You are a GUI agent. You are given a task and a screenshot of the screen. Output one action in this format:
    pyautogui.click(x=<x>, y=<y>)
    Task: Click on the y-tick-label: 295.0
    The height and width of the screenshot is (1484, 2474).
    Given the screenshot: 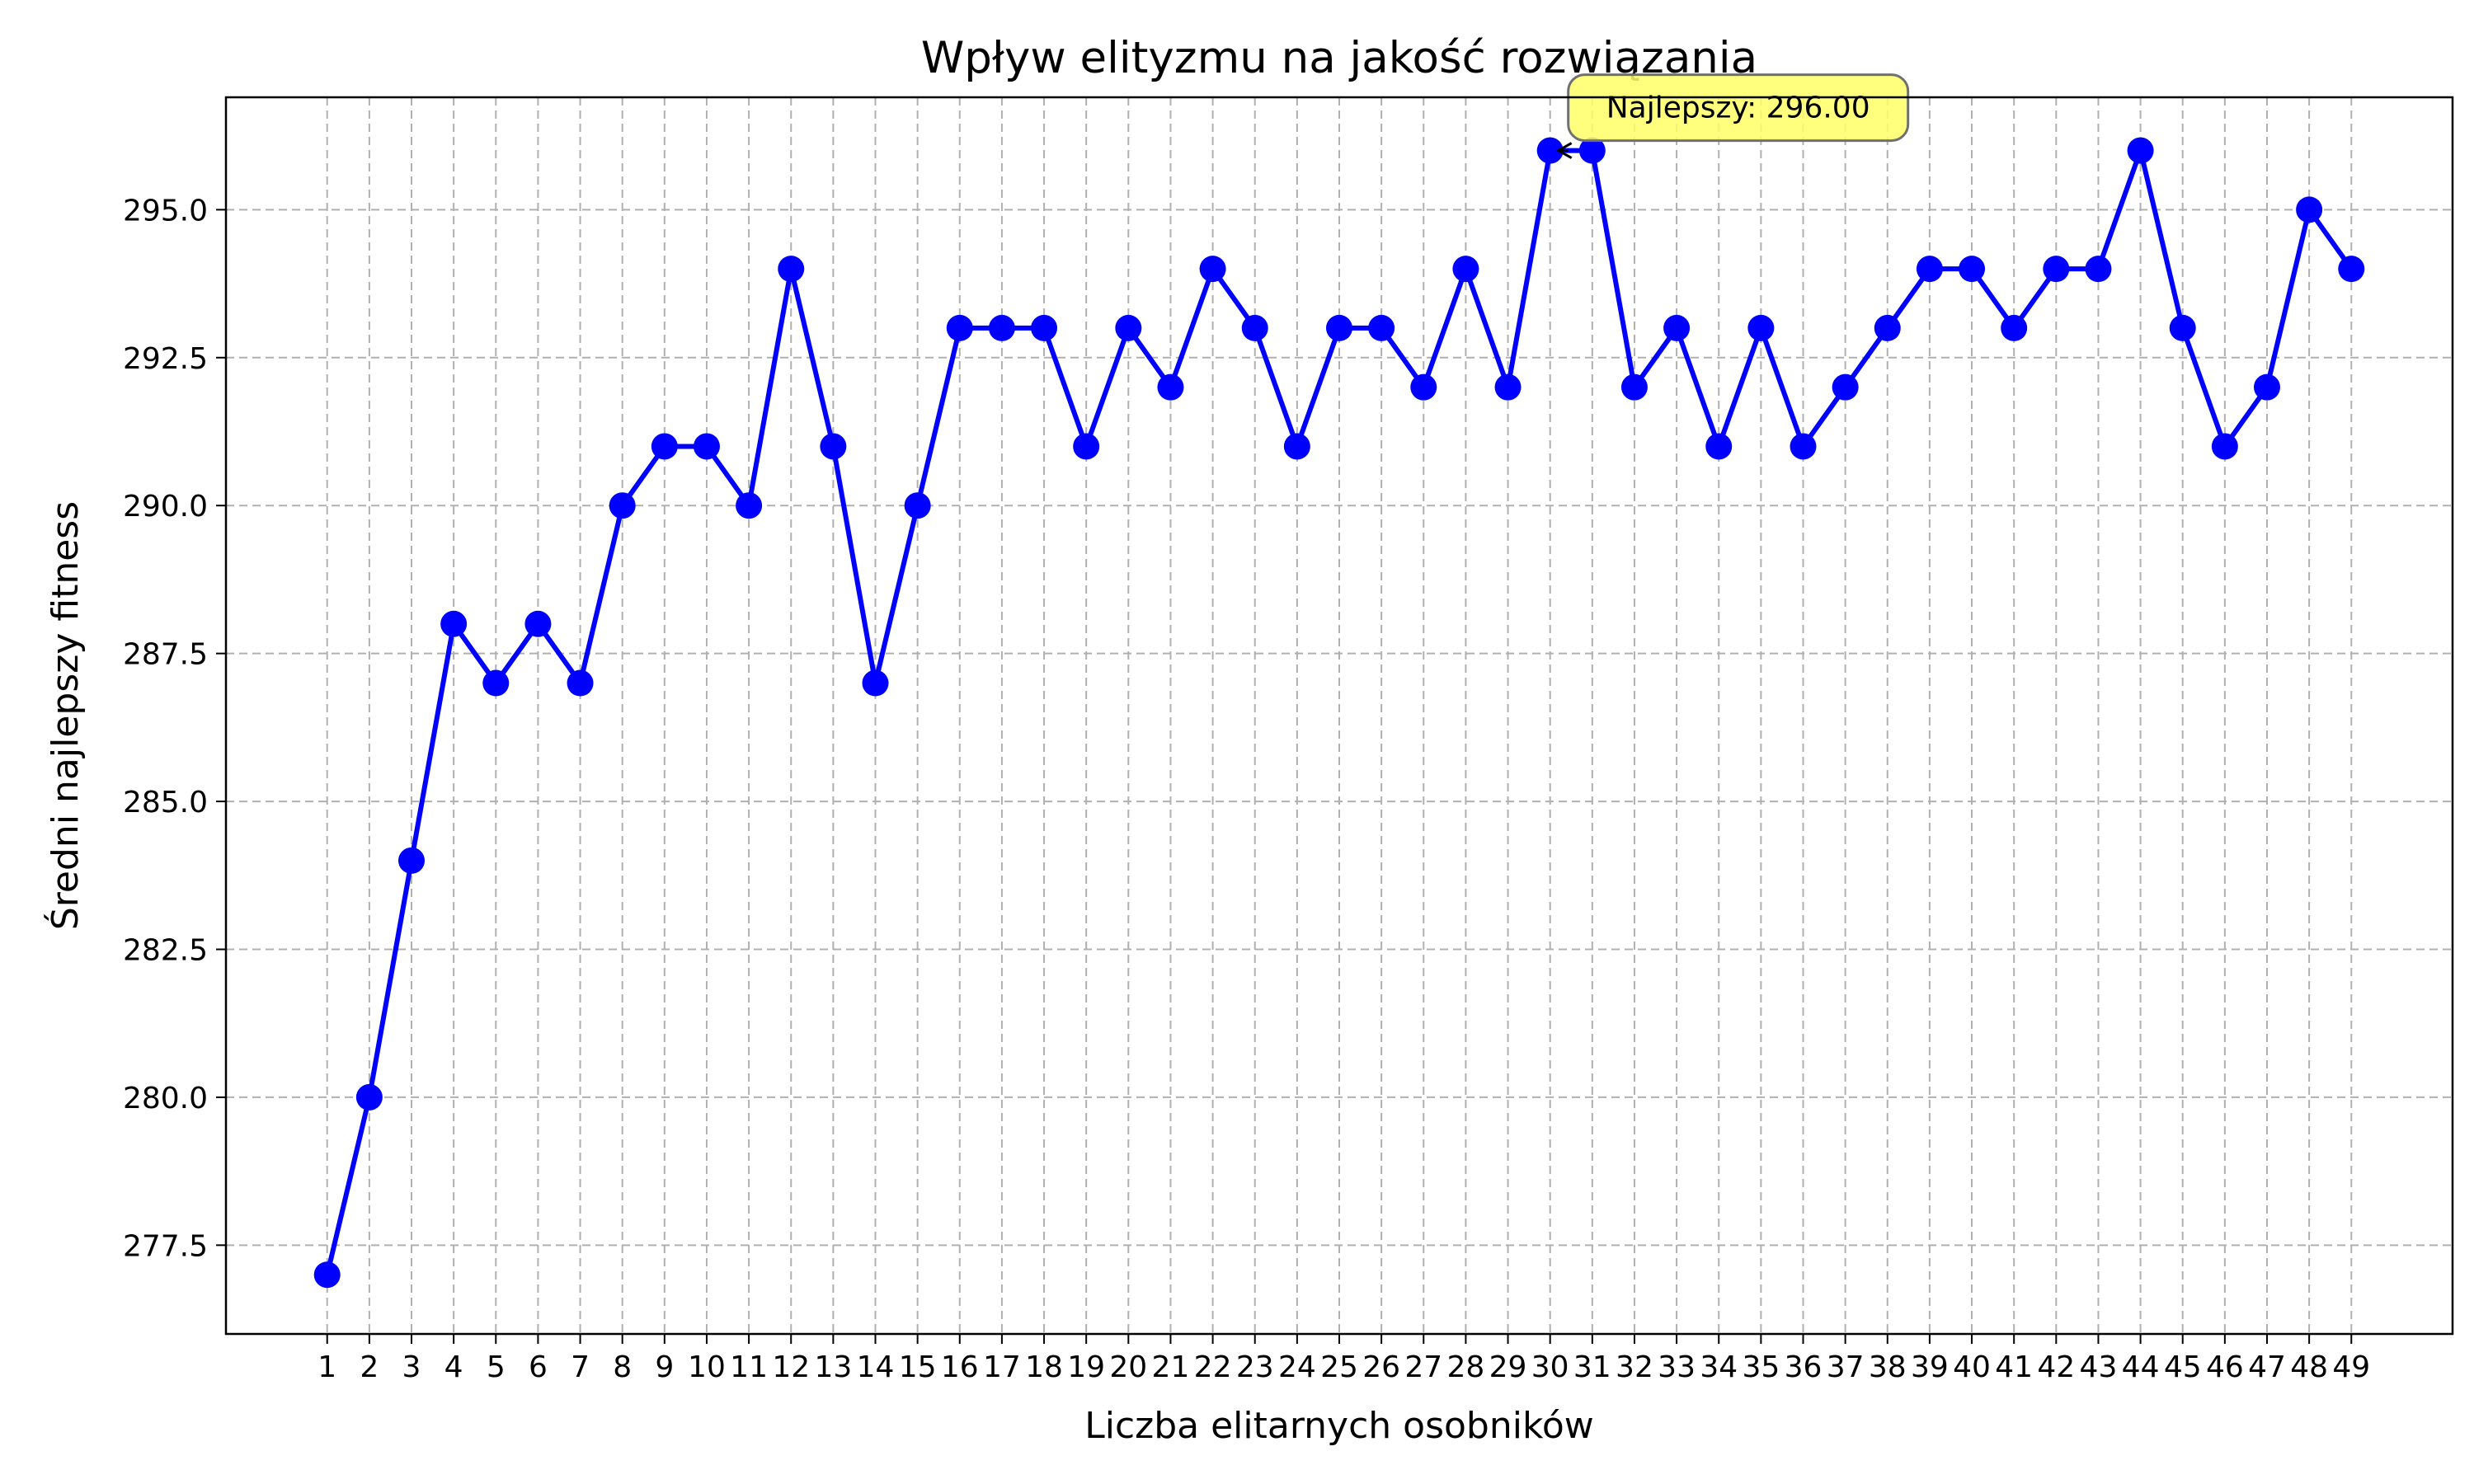 What is the action you would take?
    pyautogui.click(x=165, y=211)
    